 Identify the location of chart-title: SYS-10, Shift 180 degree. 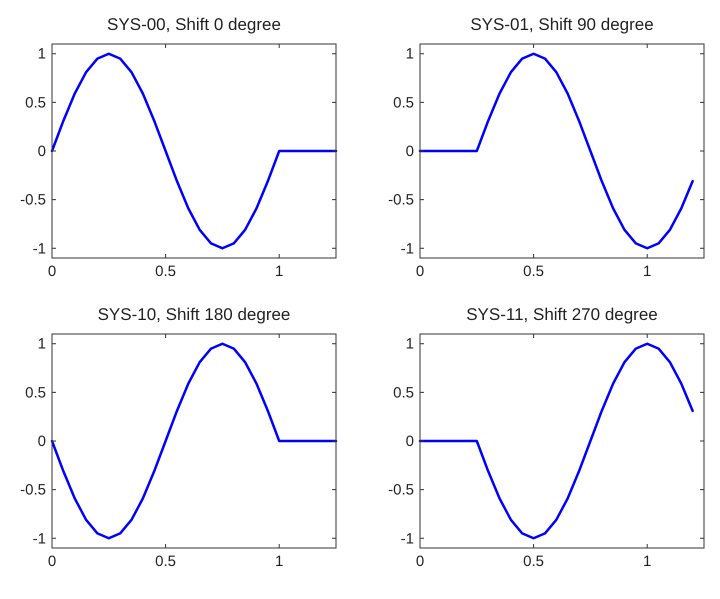
(194, 314).